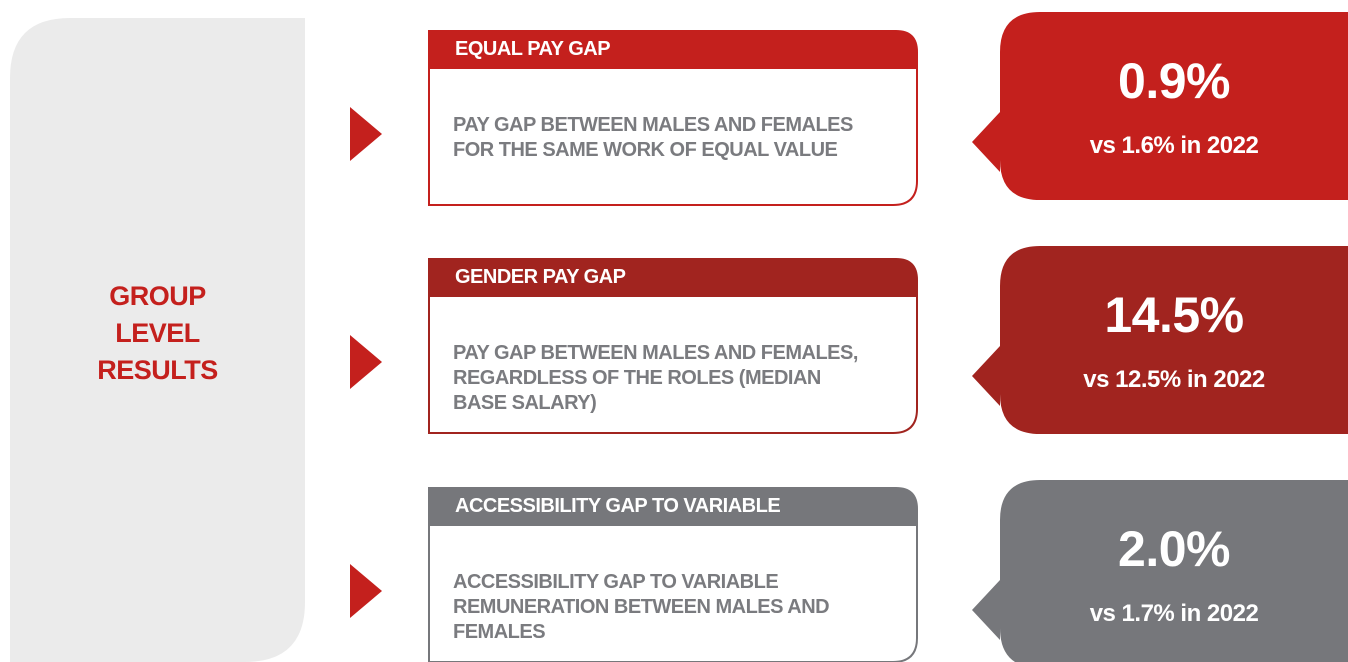 The height and width of the screenshot is (662, 1348). Describe the element at coordinates (637, 378) in the screenshot. I see `text-line: REGARDLESS OF THE ROLES (MEDIAN` at that location.